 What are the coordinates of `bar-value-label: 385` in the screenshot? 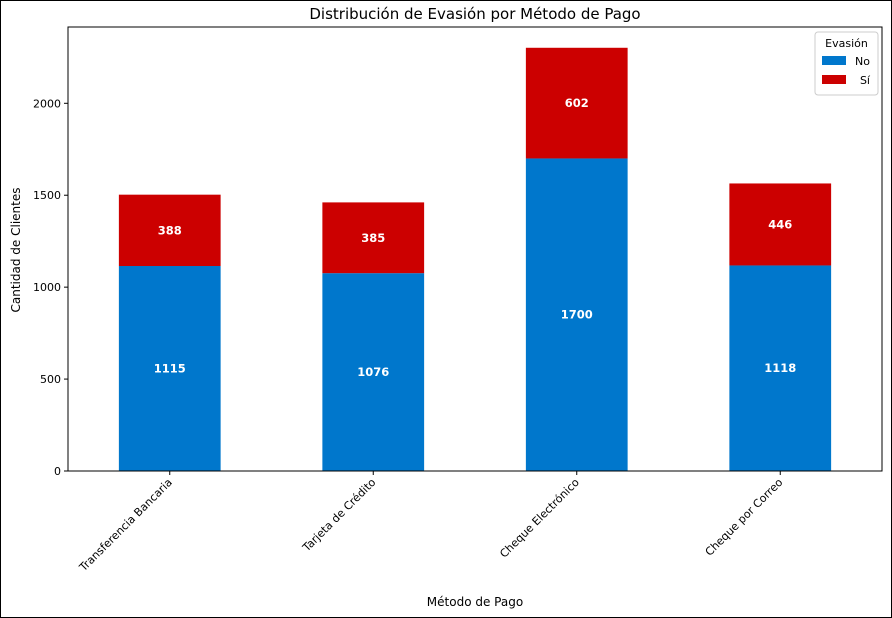 It's located at (373, 238).